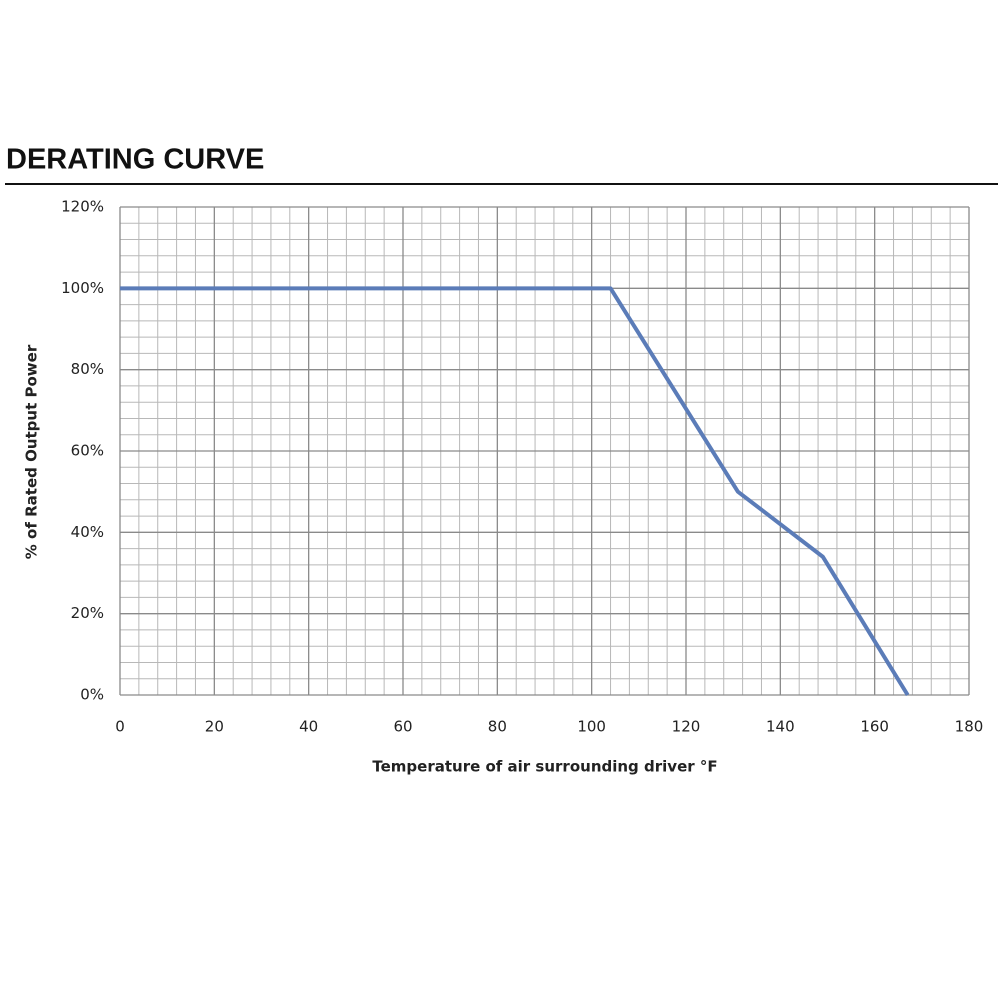  What do you see at coordinates (497, 727) in the screenshot?
I see `x-tick-label: 80` at bounding box center [497, 727].